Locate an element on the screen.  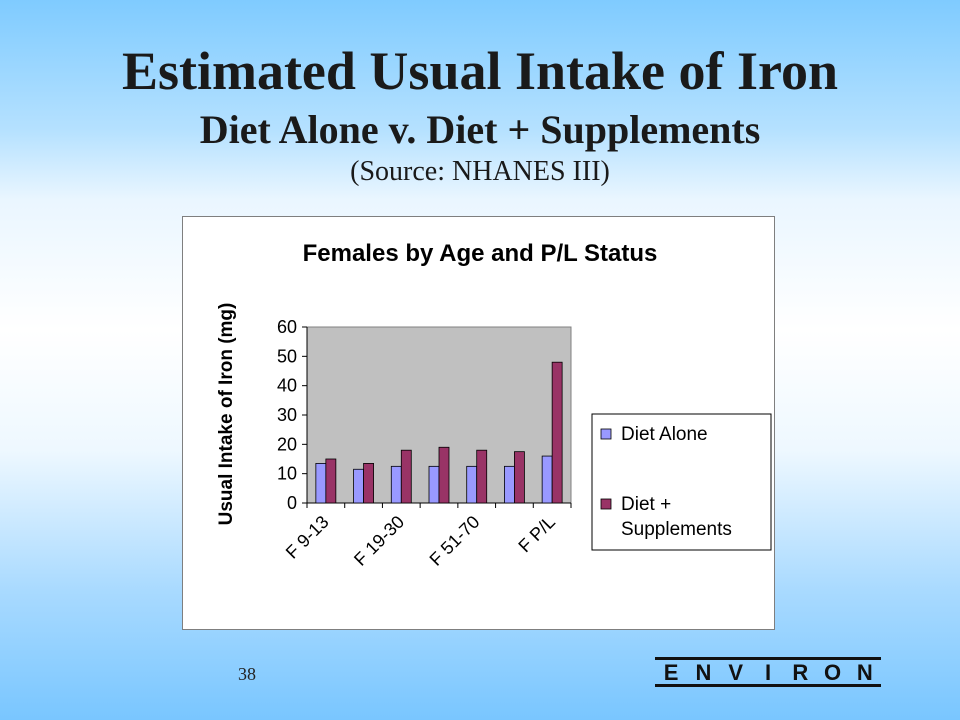
y-tick-label: 40 is located at coordinates (287, 386).